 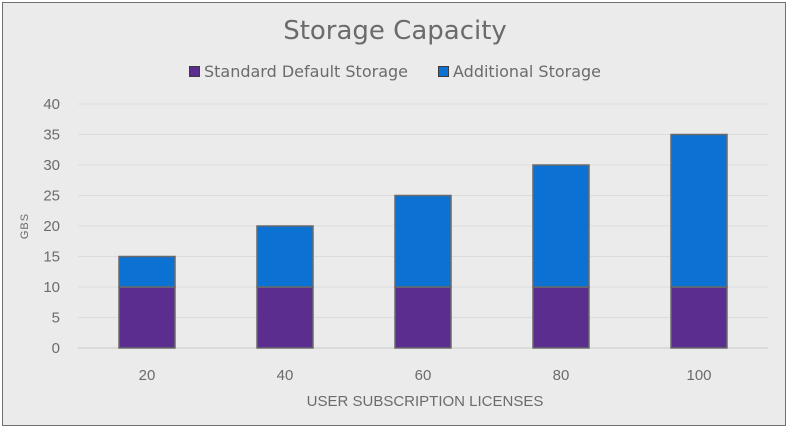 I want to click on legend-swatch-standard, so click(x=194, y=71).